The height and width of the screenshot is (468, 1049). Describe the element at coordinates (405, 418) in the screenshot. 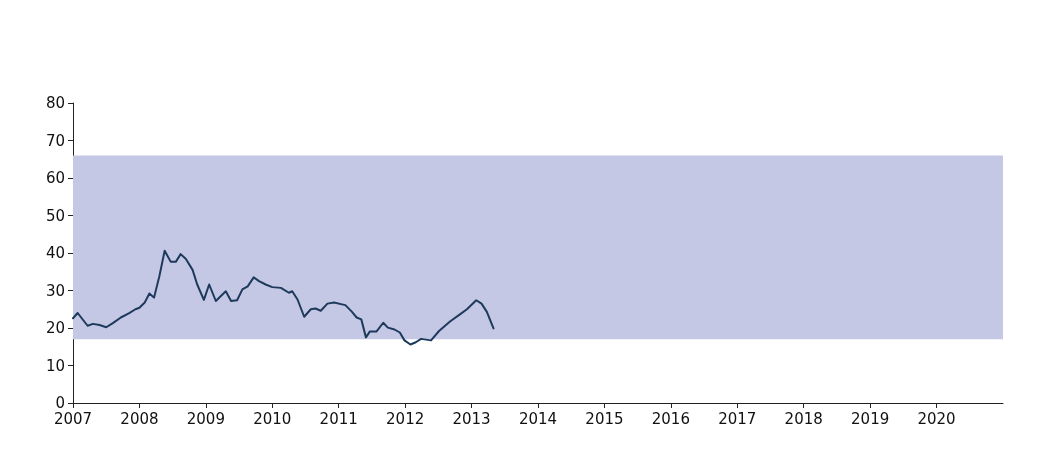

I see `x-tick-label: 2012` at that location.